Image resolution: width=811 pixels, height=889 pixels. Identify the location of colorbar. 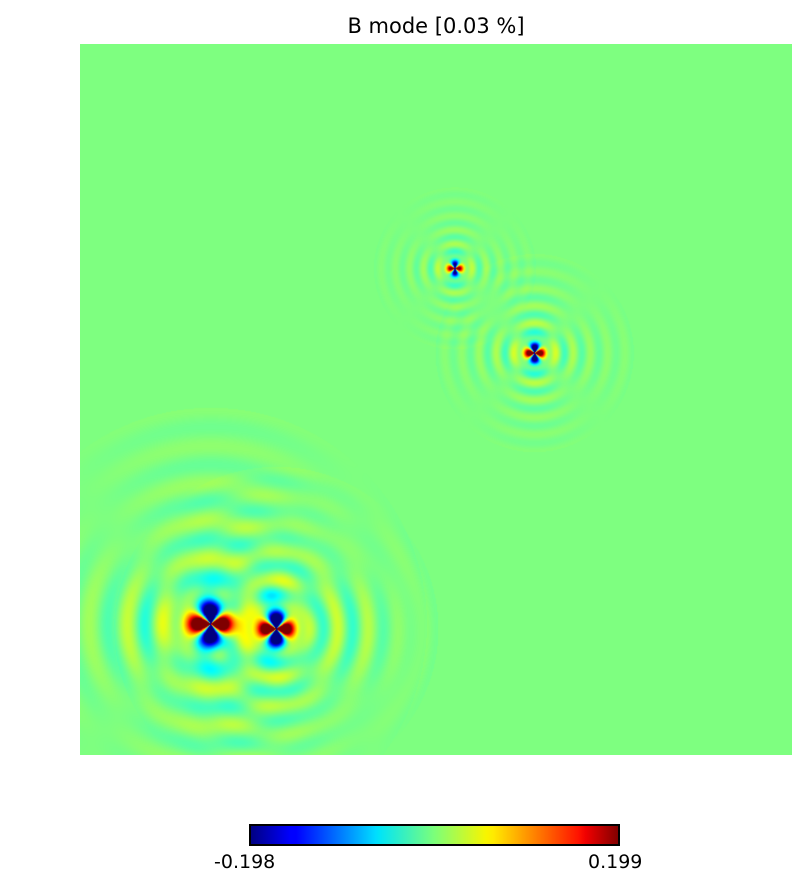
(434, 835).